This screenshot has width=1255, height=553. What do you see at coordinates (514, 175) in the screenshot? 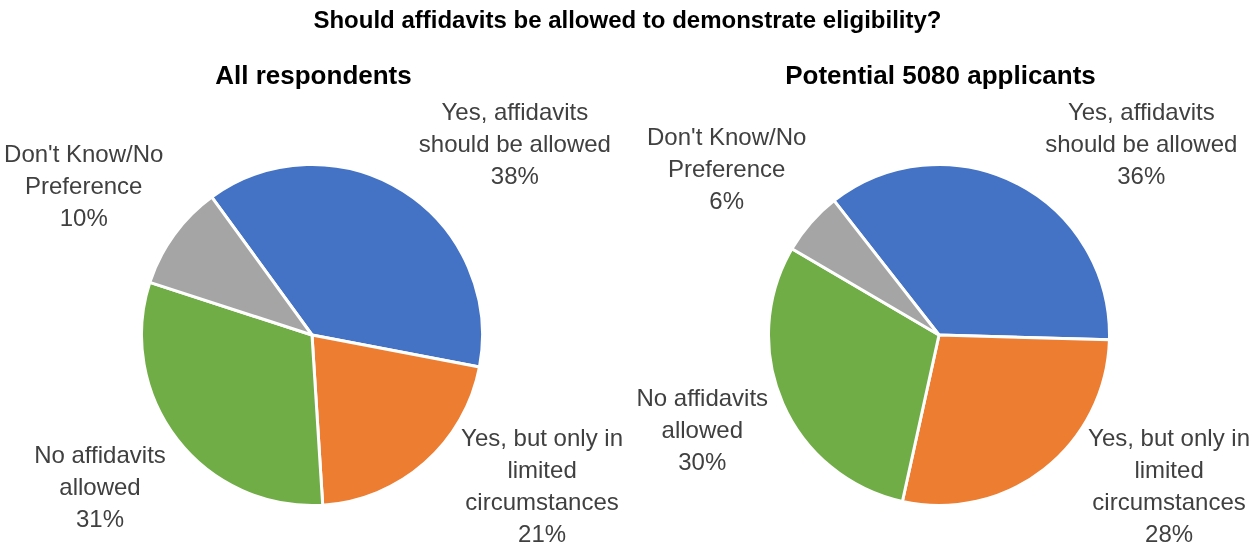
I see `data-label: 38%` at bounding box center [514, 175].